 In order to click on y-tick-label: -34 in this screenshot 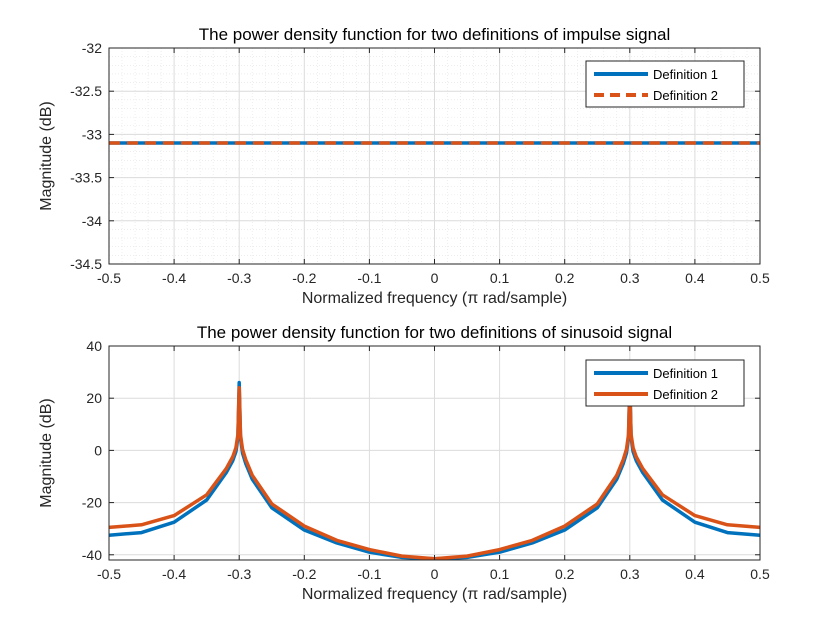, I will do `click(92, 221)`.